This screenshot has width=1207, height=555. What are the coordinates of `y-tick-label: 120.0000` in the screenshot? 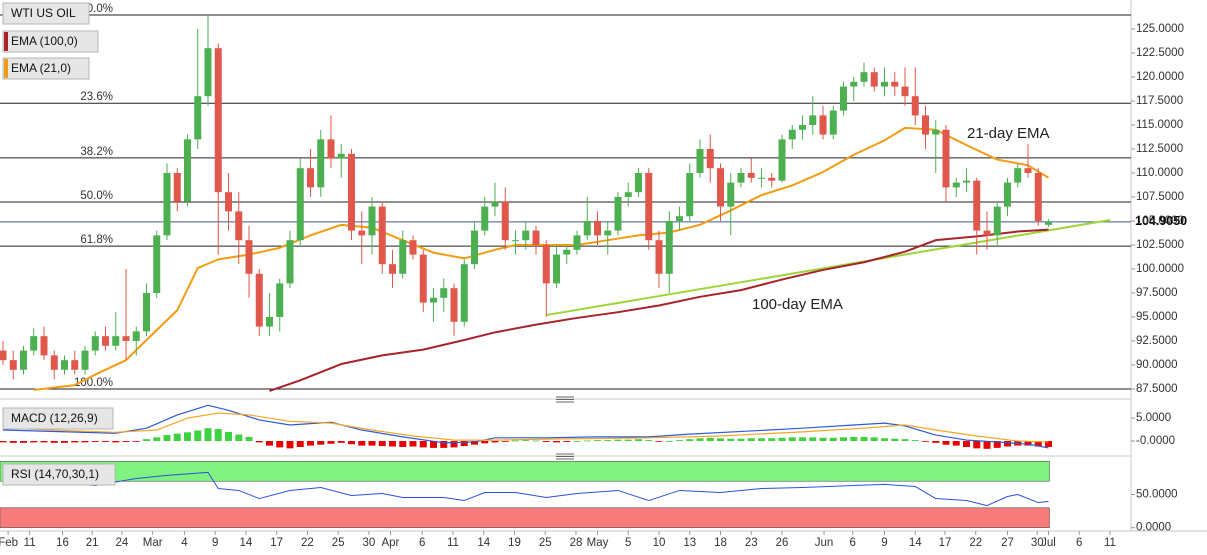 It's located at (1160, 77).